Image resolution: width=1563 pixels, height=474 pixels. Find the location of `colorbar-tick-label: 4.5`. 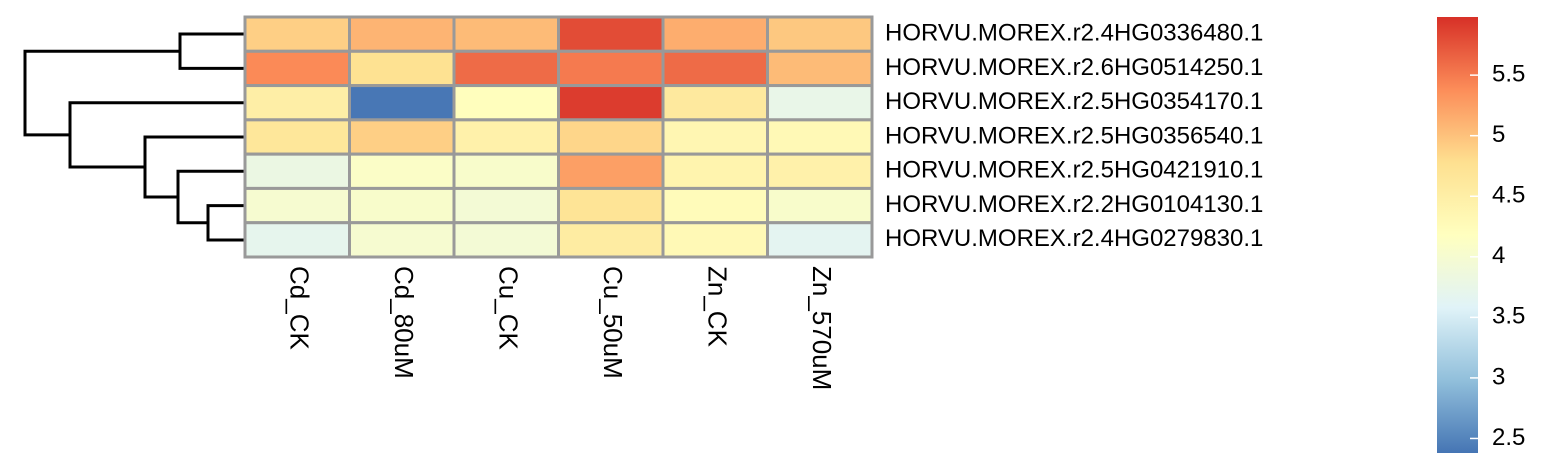

colorbar-tick-label: 4.5 is located at coordinates (1508, 195).